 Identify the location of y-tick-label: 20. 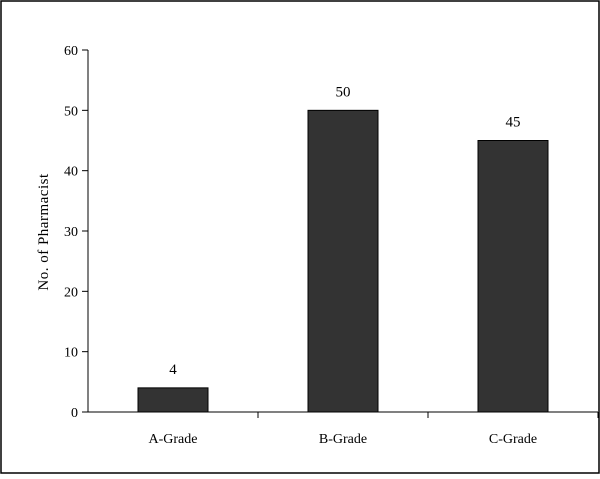
(71, 292).